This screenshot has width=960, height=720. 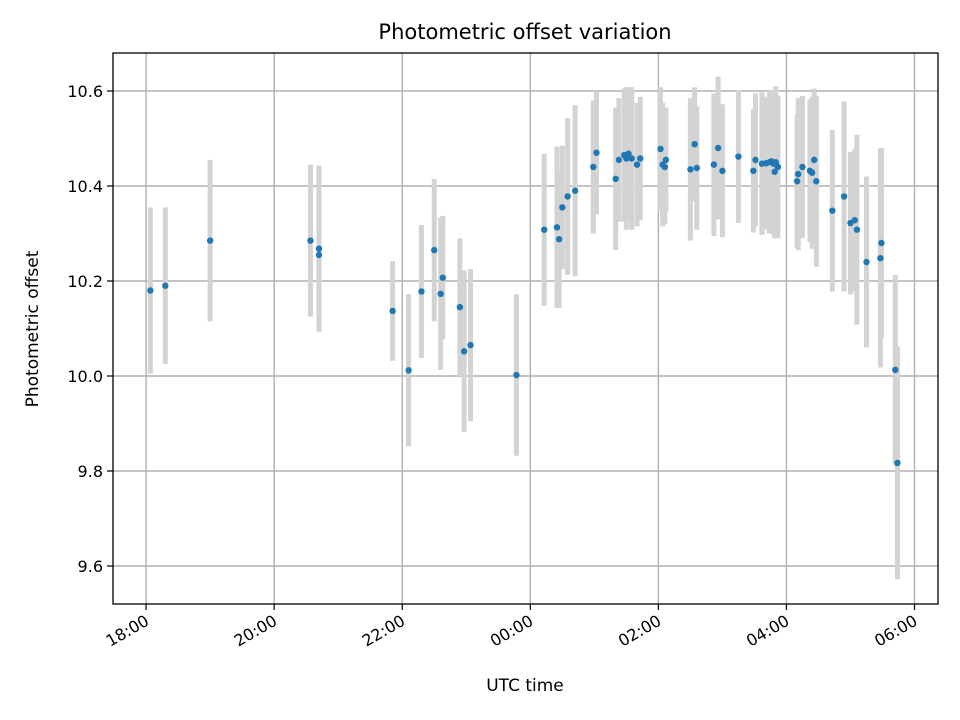 What do you see at coordinates (383, 631) in the screenshot?
I see `x-tick-label: 22:00` at bounding box center [383, 631].